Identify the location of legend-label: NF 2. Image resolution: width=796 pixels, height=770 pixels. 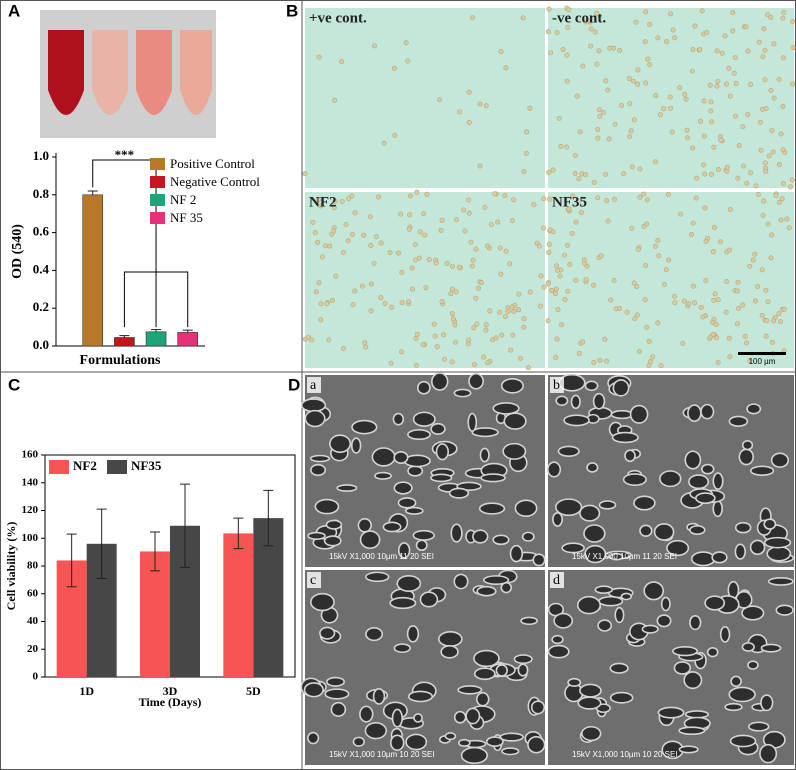
(183, 199).